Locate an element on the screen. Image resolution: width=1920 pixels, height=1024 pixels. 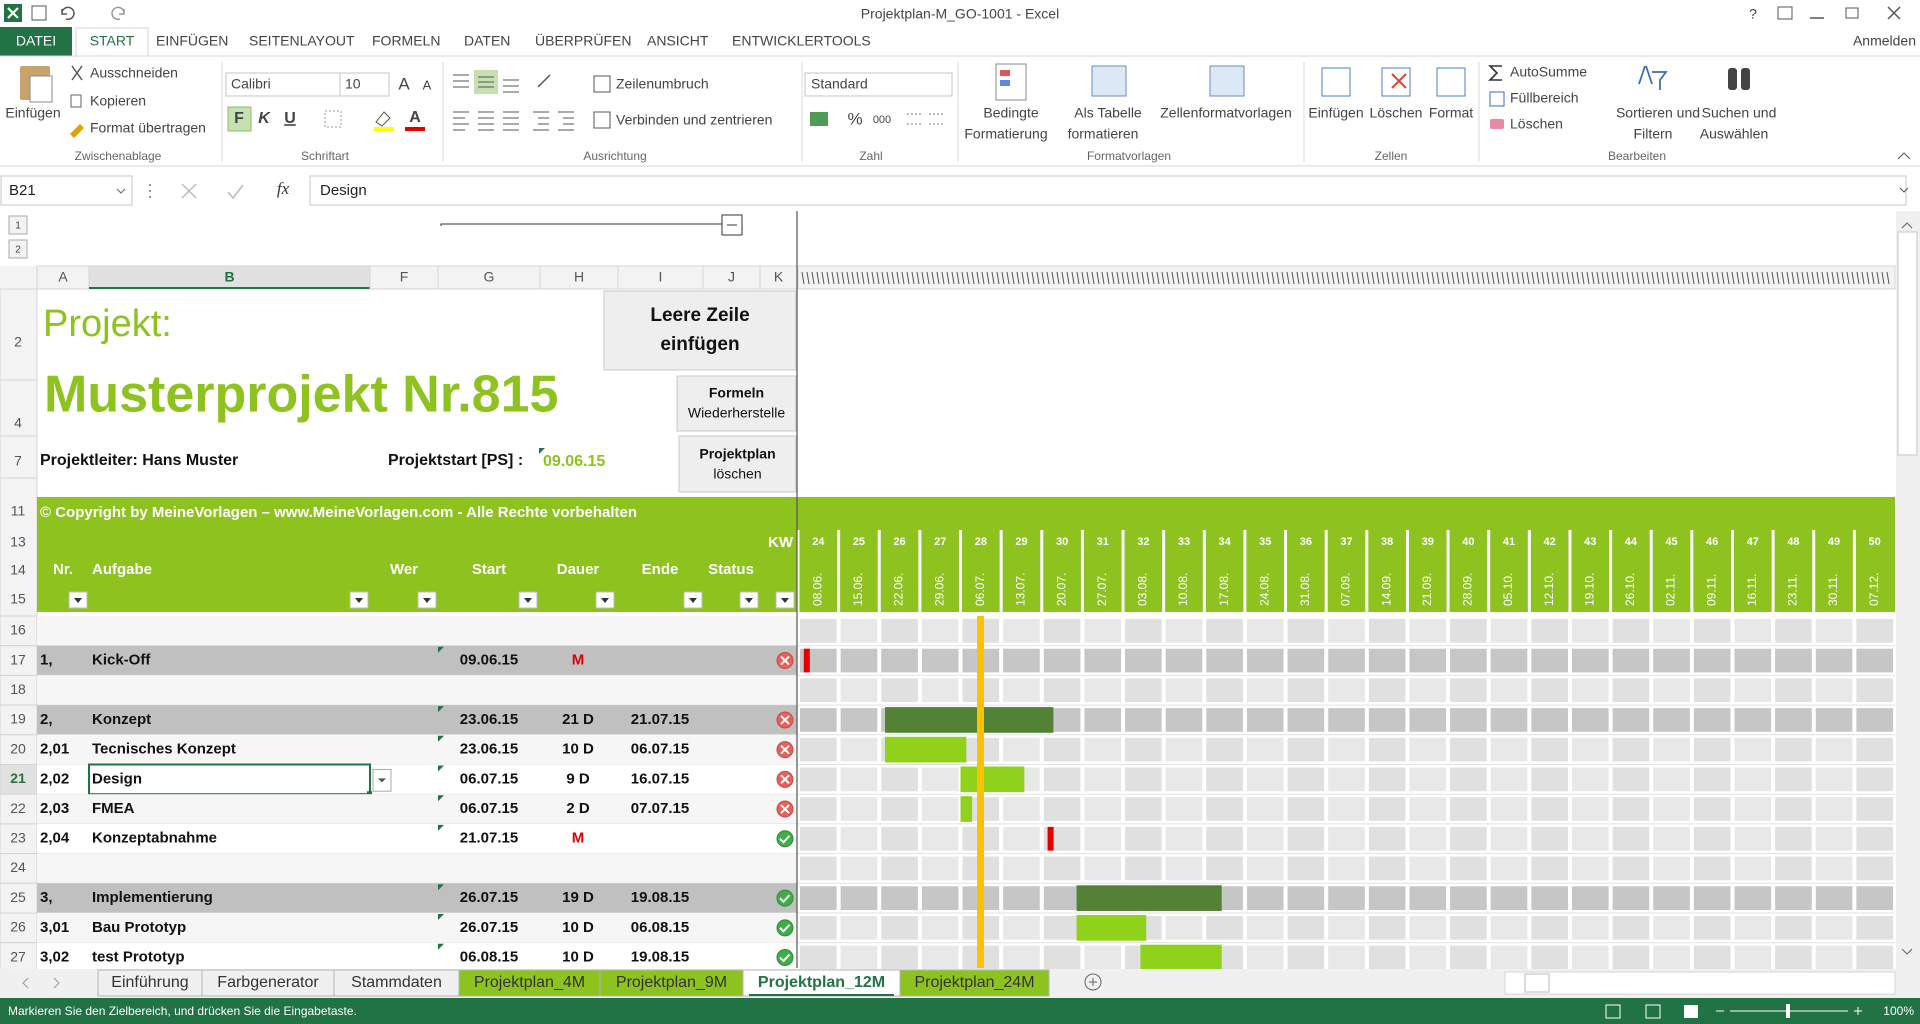
currency-icon is located at coordinates (819, 119).